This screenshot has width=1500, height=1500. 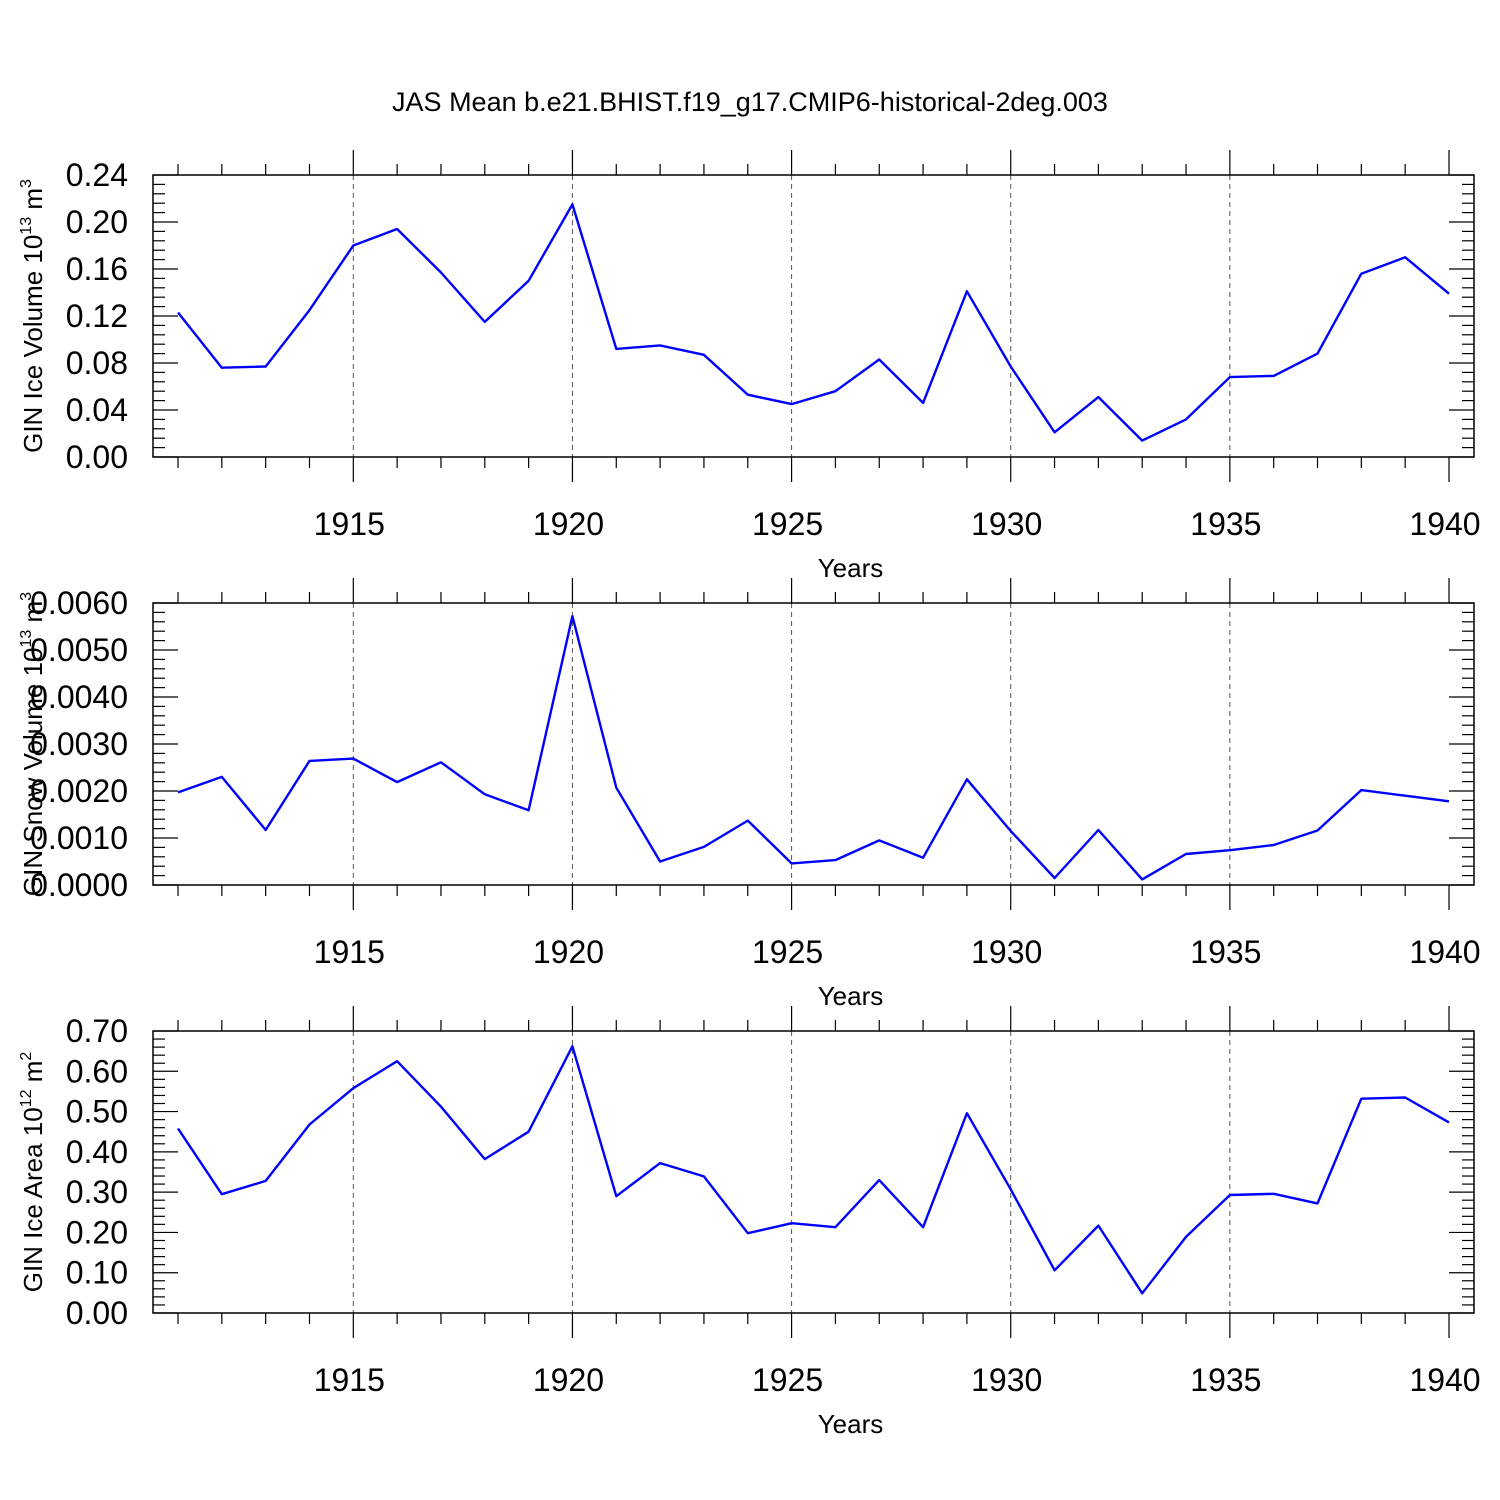 What do you see at coordinates (97, 410) in the screenshot?
I see `y-tick-label: 0.04` at bounding box center [97, 410].